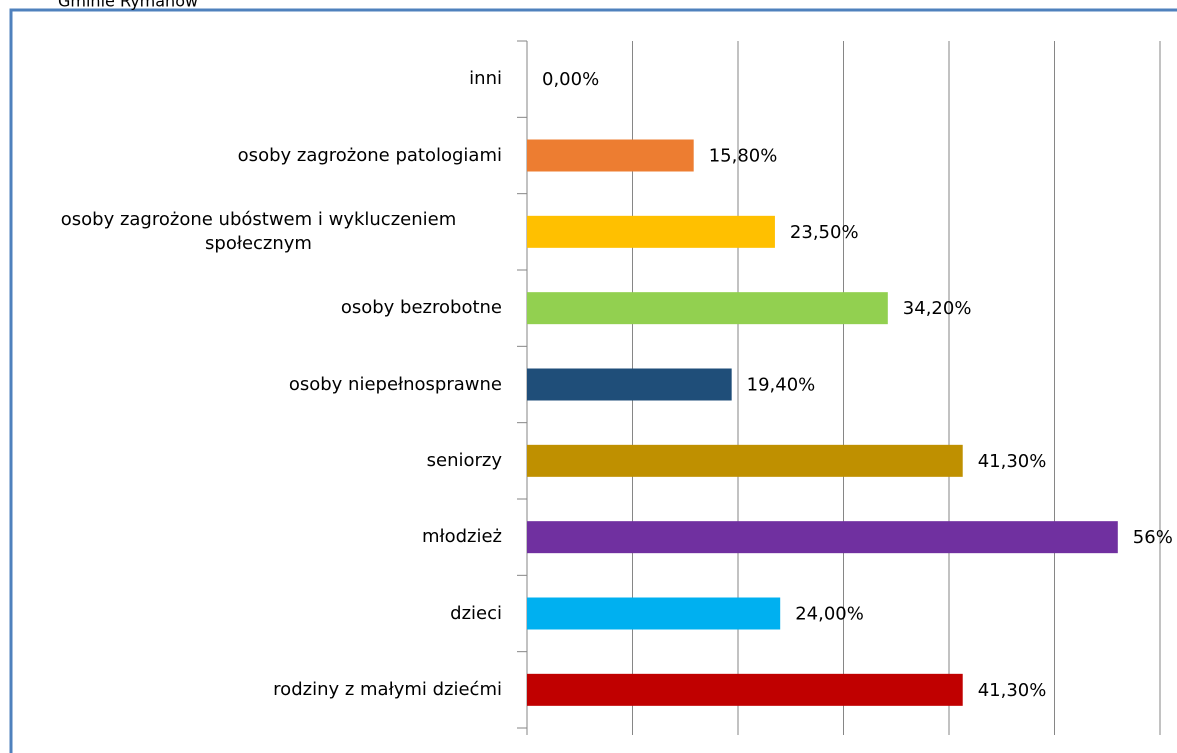 Image resolution: width=1177 pixels, height=753 pixels. What do you see at coordinates (395, 384) in the screenshot?
I see `y-tick-label: osoby niepełnosprawne` at bounding box center [395, 384].